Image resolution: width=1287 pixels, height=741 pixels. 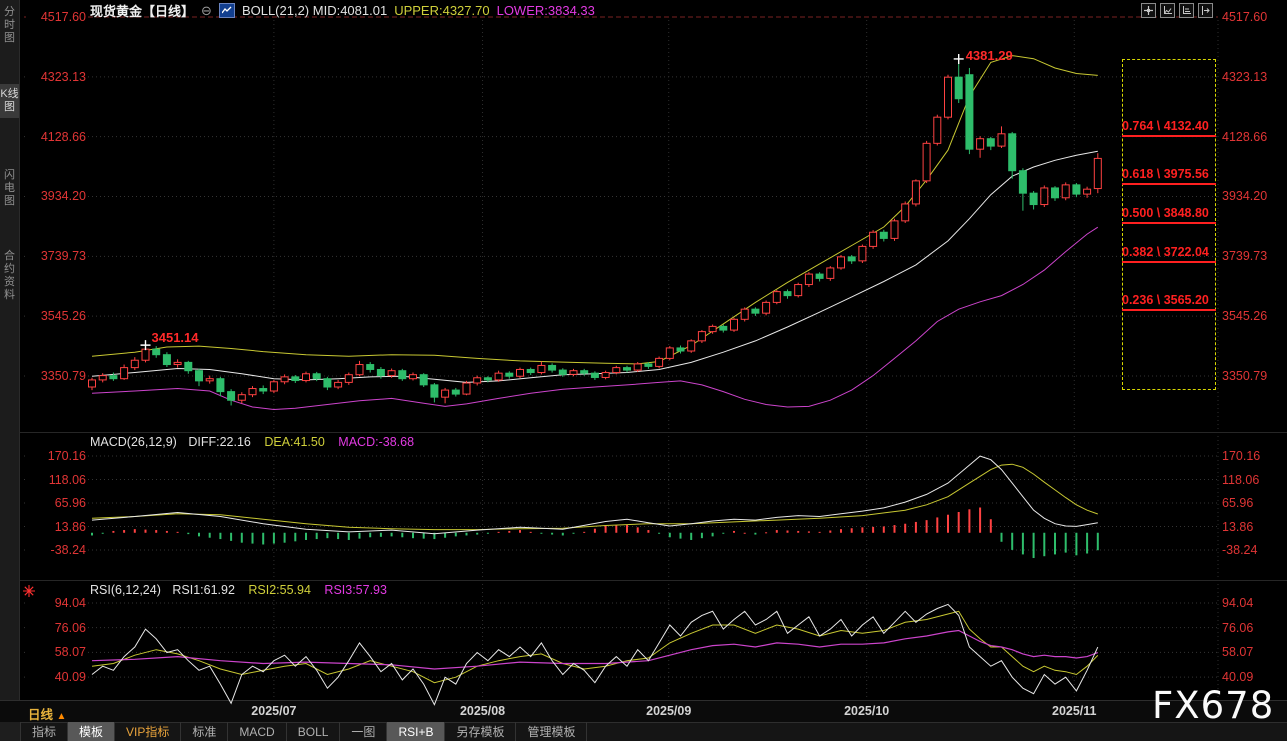 What do you see at coordinates (1238, 677) in the screenshot?
I see `rsi-axis-label-right: 40.09` at bounding box center [1238, 677].